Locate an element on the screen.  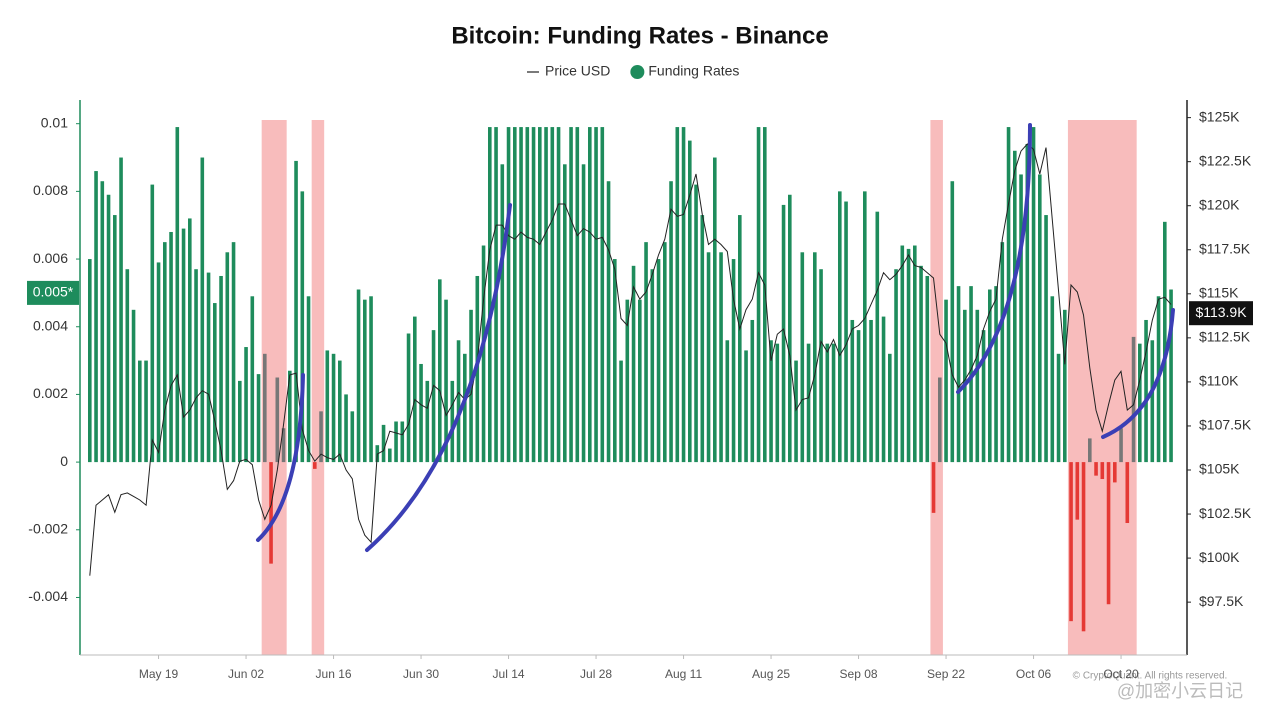
x-tick-label: Jul 14 is located at coordinates (509, 674).